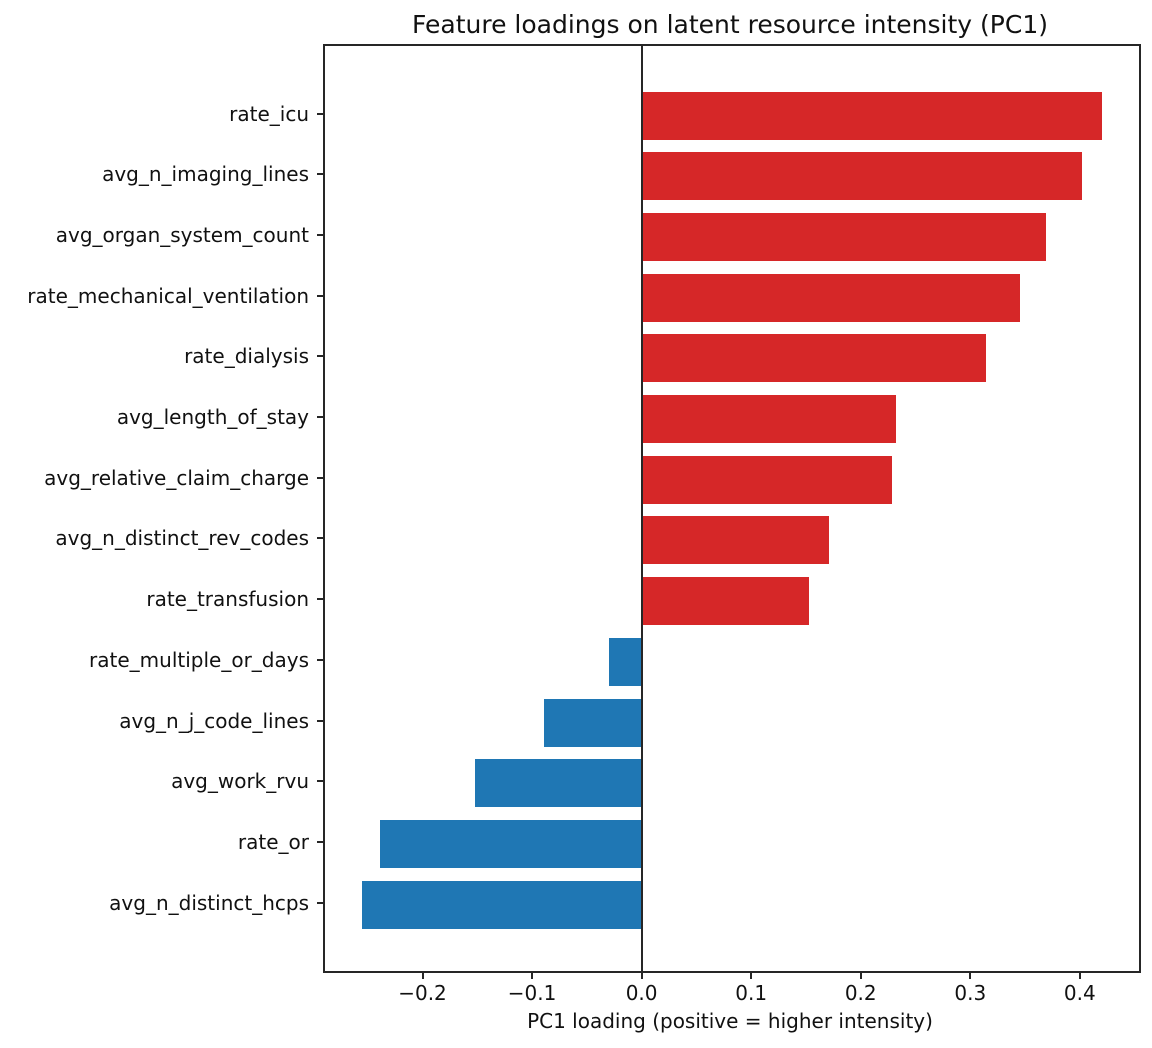 The height and width of the screenshot is (1048, 1152). Describe the element at coordinates (510, 843) in the screenshot. I see `bar-rate_or` at that location.